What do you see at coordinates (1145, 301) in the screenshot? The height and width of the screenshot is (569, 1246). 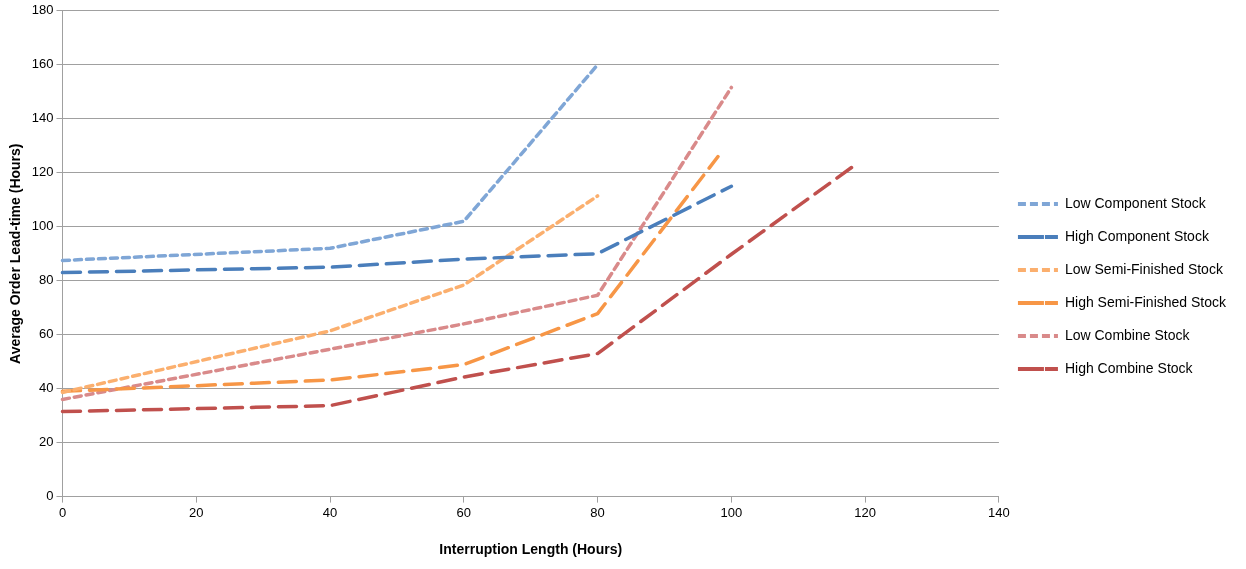 I see `legend-label: High Semi-Finished Stock` at bounding box center [1145, 301].